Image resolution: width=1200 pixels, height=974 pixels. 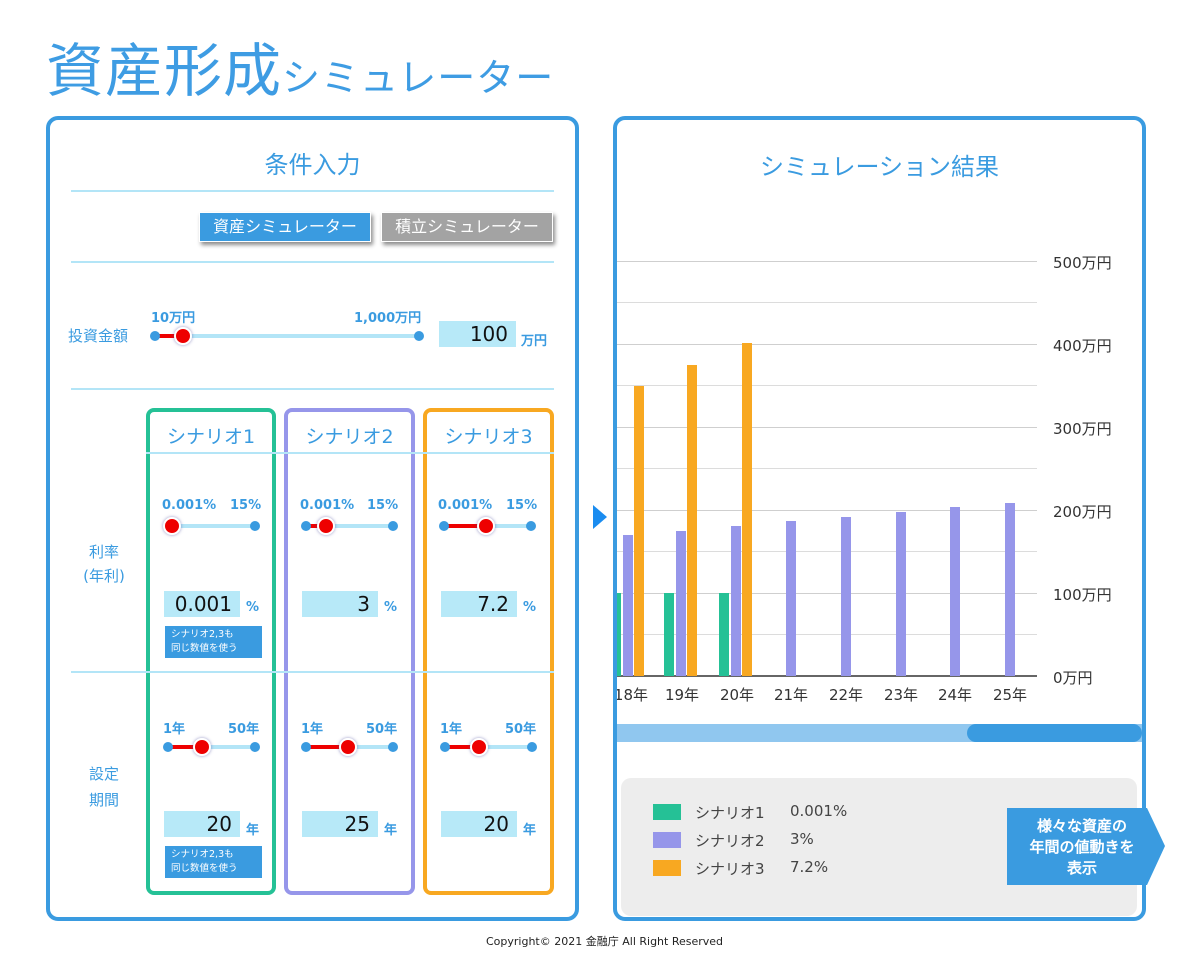 What do you see at coordinates (1087, 846) in the screenshot?
I see `asset-movement-button: 様々な資産の 年間の値動きを 表示` at bounding box center [1087, 846].